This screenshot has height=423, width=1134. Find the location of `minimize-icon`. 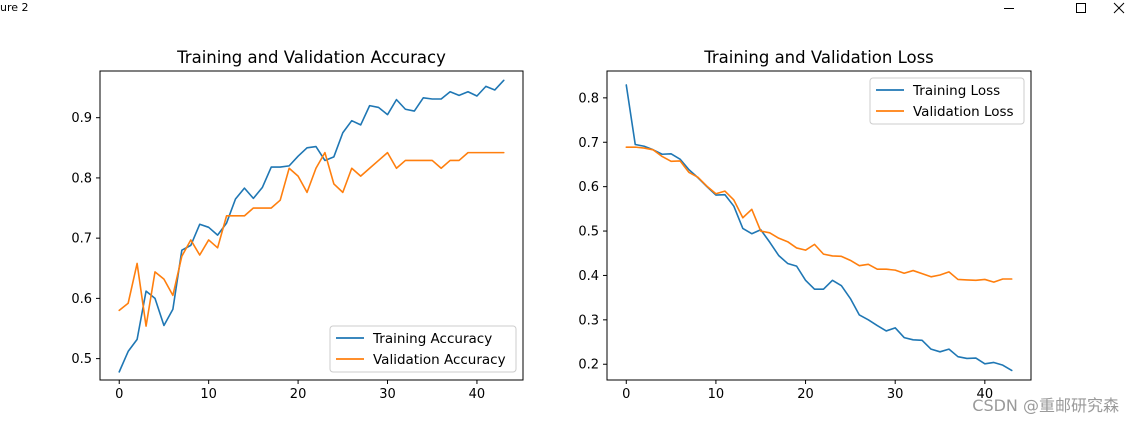

minimize-icon is located at coordinates (1009, 8).